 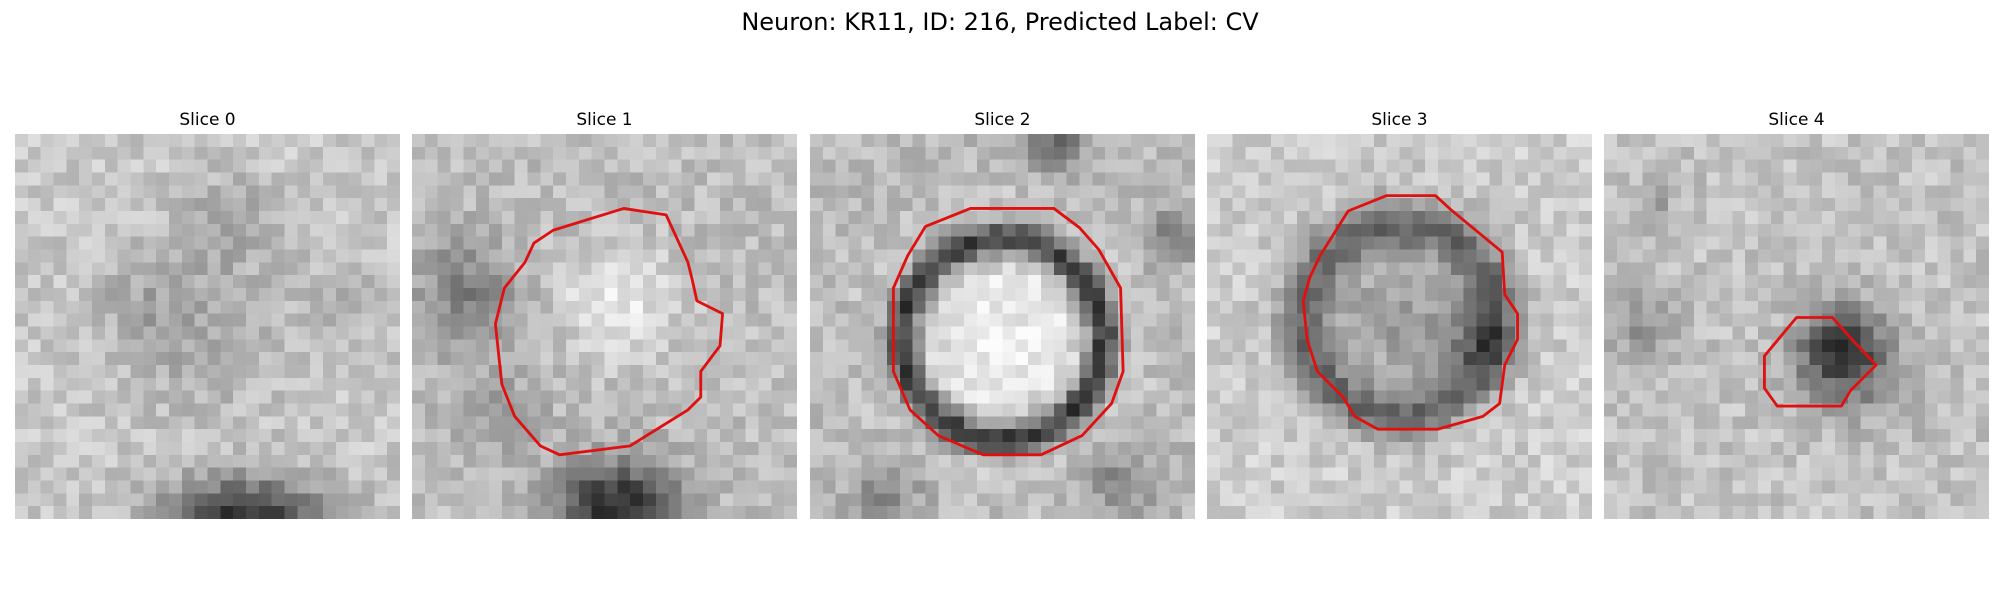 What do you see at coordinates (207, 120) in the screenshot?
I see `slice-title: Slice 0` at bounding box center [207, 120].